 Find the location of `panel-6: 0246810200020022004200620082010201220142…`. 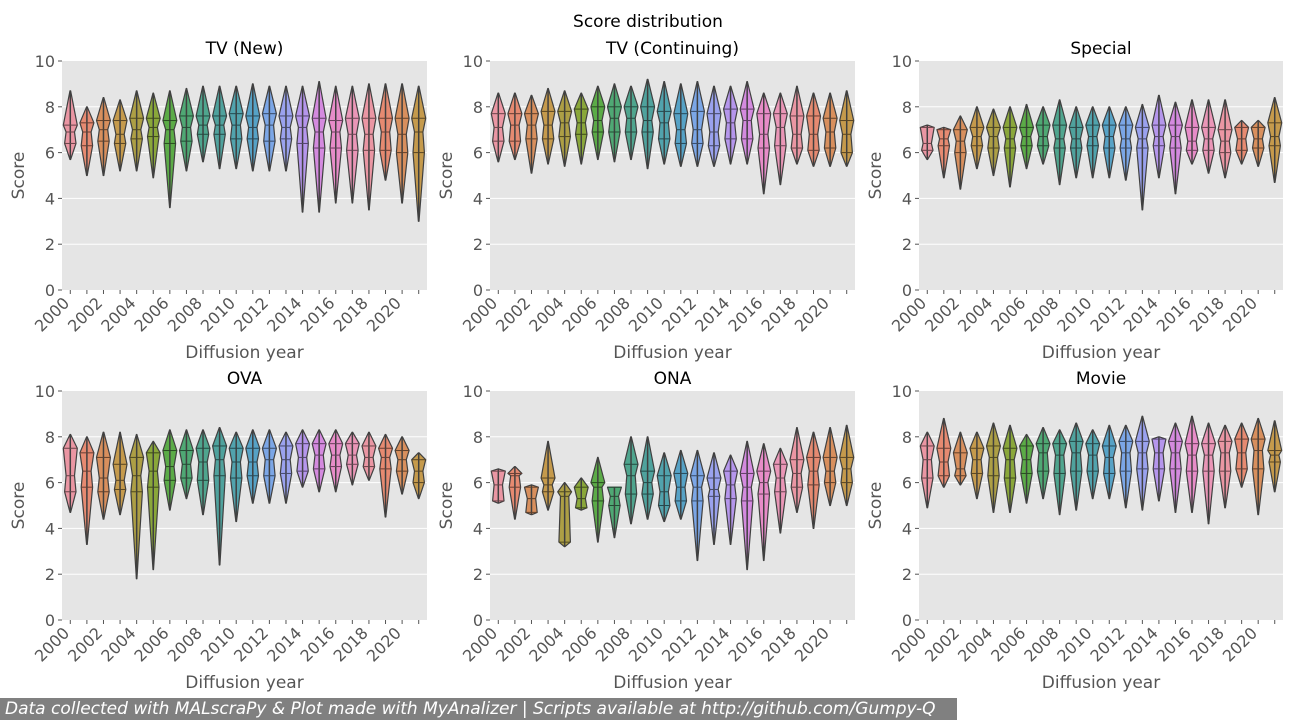

panel-6: 0246810200020022004200620082010201220142… is located at coordinates (1074, 531).